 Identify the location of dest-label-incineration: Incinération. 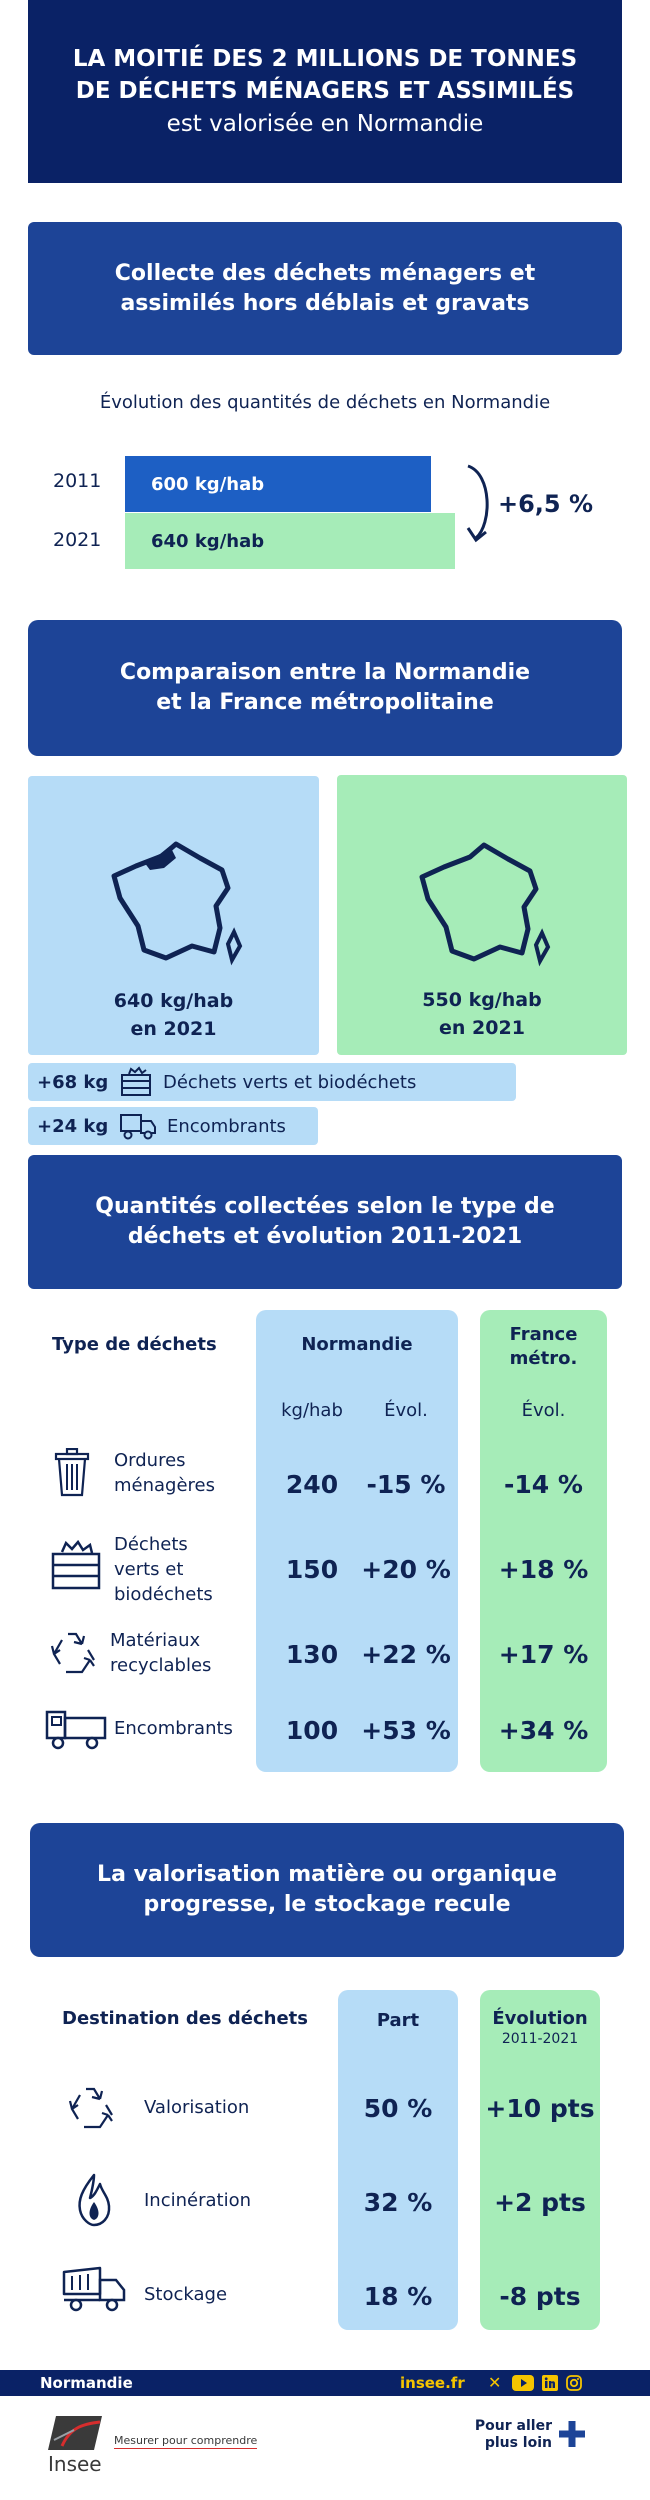
(198, 2200).